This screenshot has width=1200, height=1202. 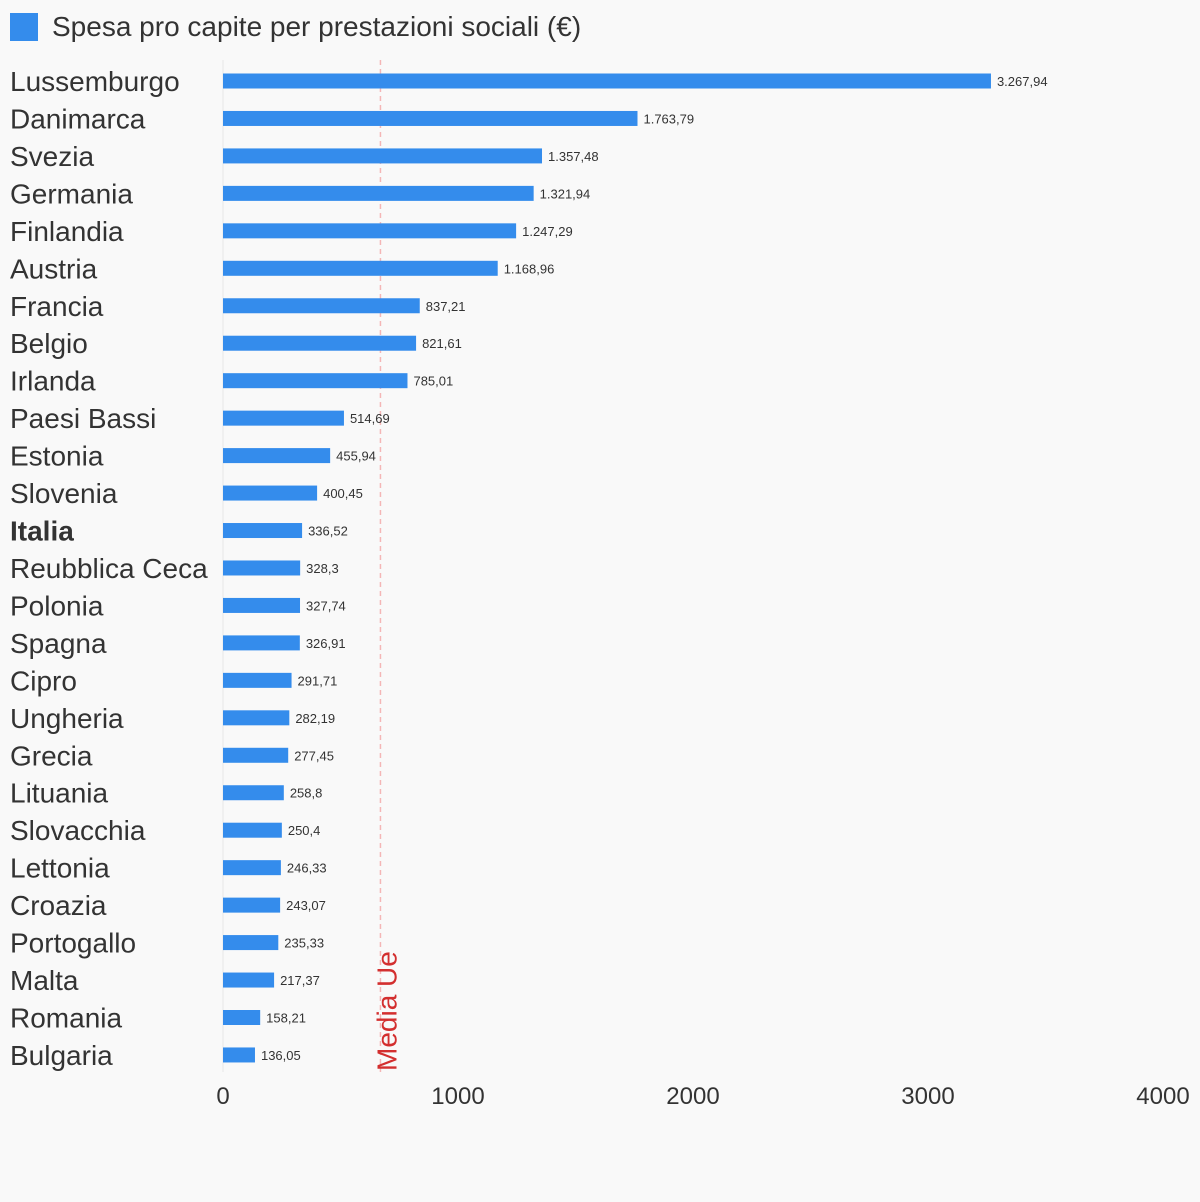 I want to click on category-label: Spagna, so click(x=58, y=643).